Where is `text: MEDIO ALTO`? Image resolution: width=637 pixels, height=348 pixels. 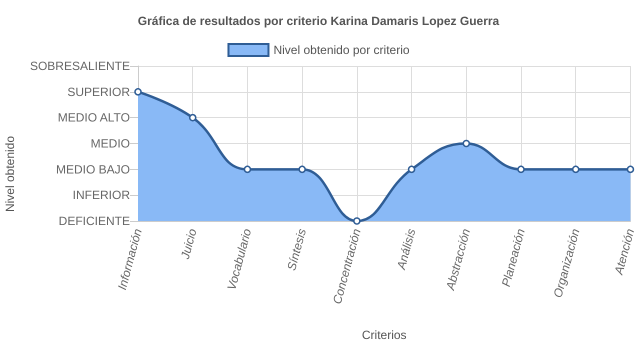
text: MEDIO ALTO is located at coordinates (94, 117).